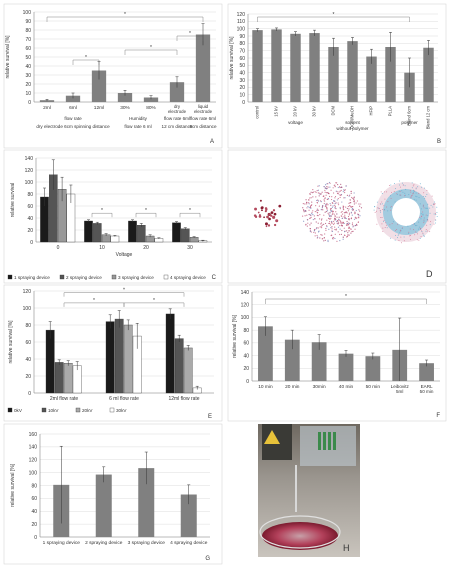  Describe the element at coordinates (113, 494) in the screenshot. I see `panel-frame` at that location.